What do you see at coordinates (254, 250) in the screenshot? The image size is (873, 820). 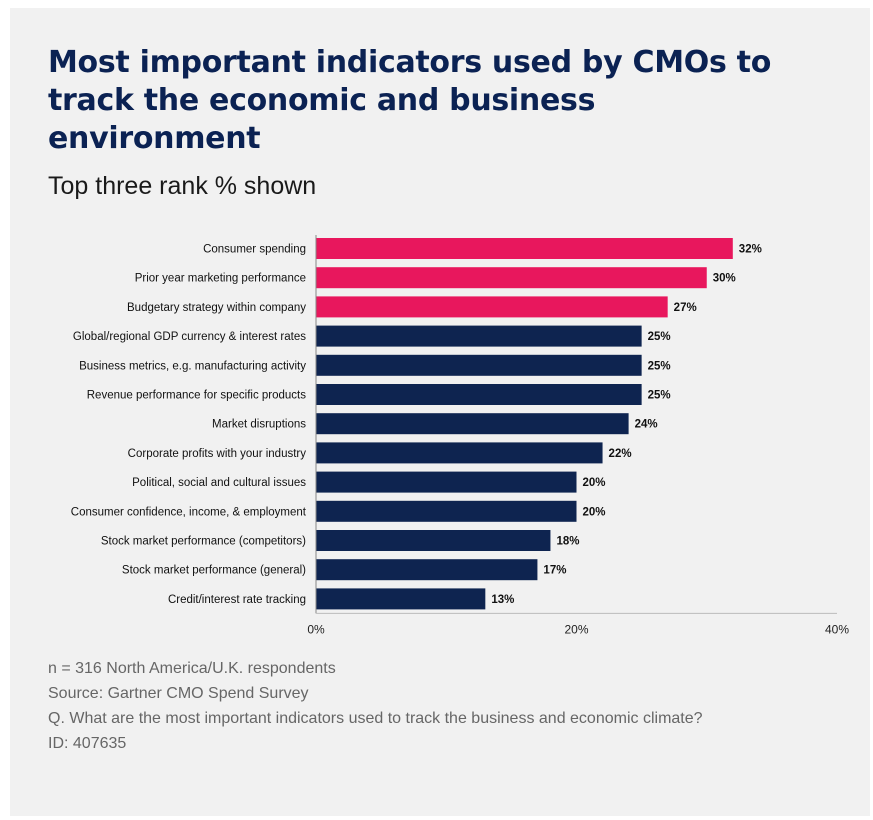 I see `category-label: Consumer spending` at bounding box center [254, 250].